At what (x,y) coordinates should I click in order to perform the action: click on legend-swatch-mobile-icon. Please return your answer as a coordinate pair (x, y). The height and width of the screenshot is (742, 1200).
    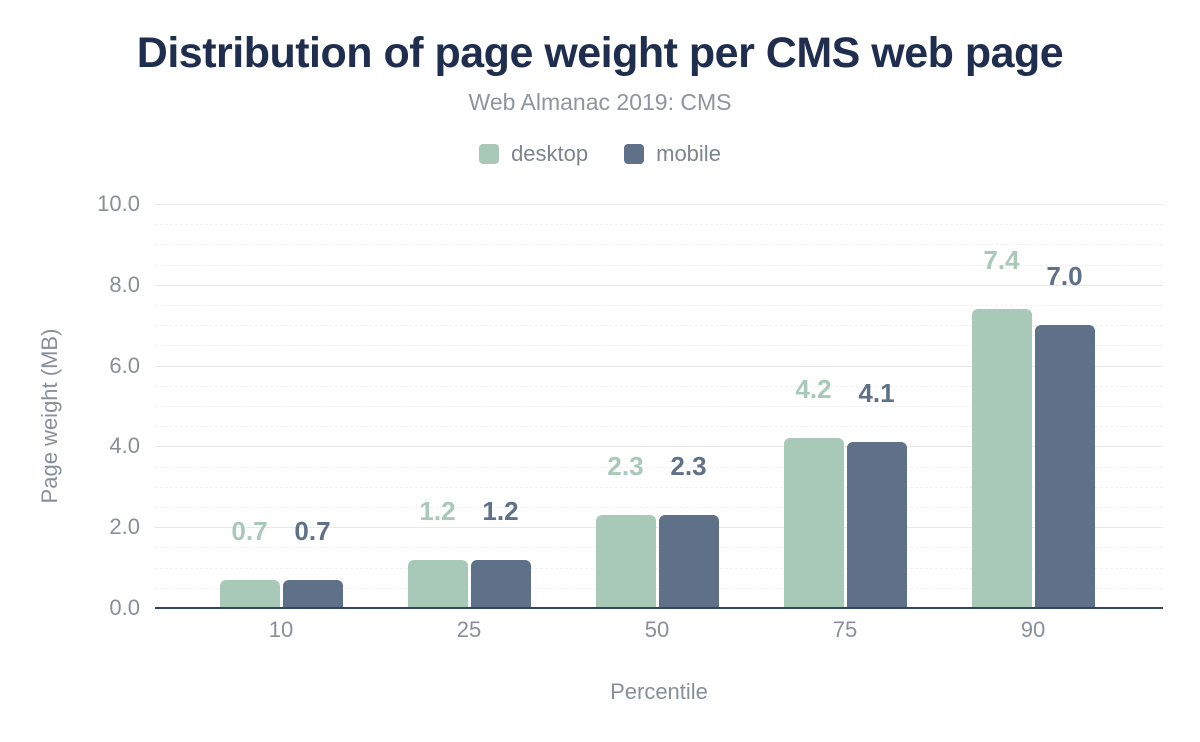
    Looking at the image, I should click on (634, 154).